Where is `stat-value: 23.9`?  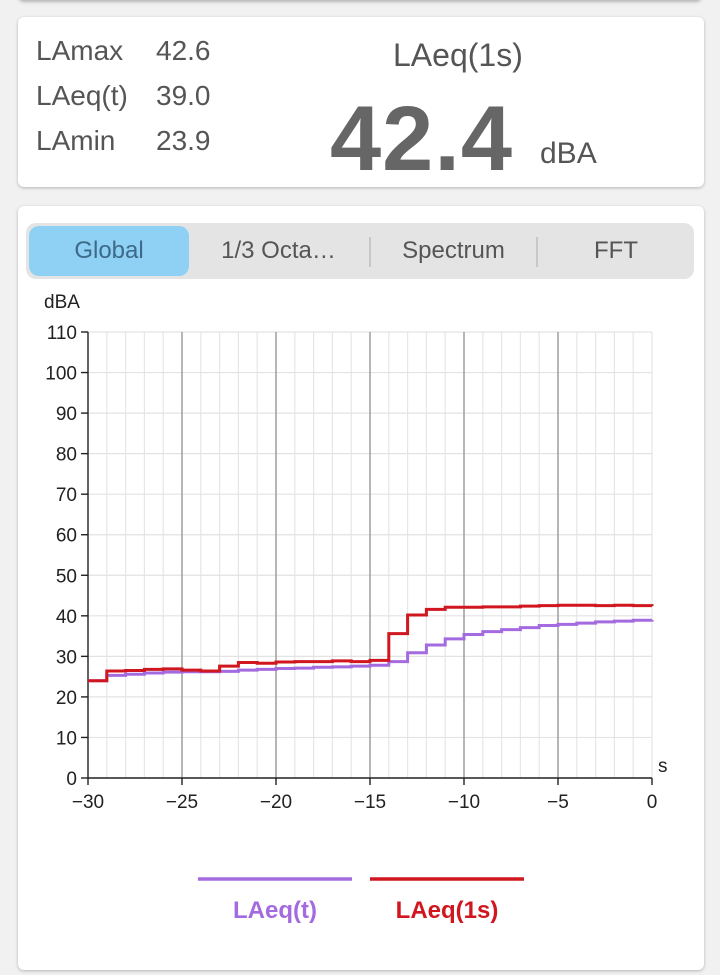 stat-value: 23.9 is located at coordinates (183, 140).